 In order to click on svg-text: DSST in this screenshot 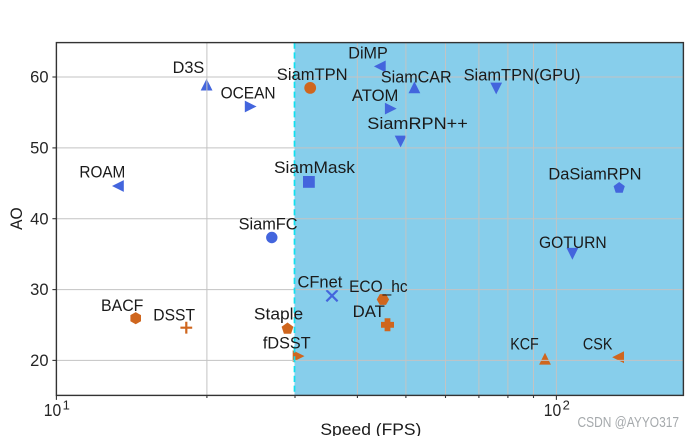, I will do `click(174, 314)`.